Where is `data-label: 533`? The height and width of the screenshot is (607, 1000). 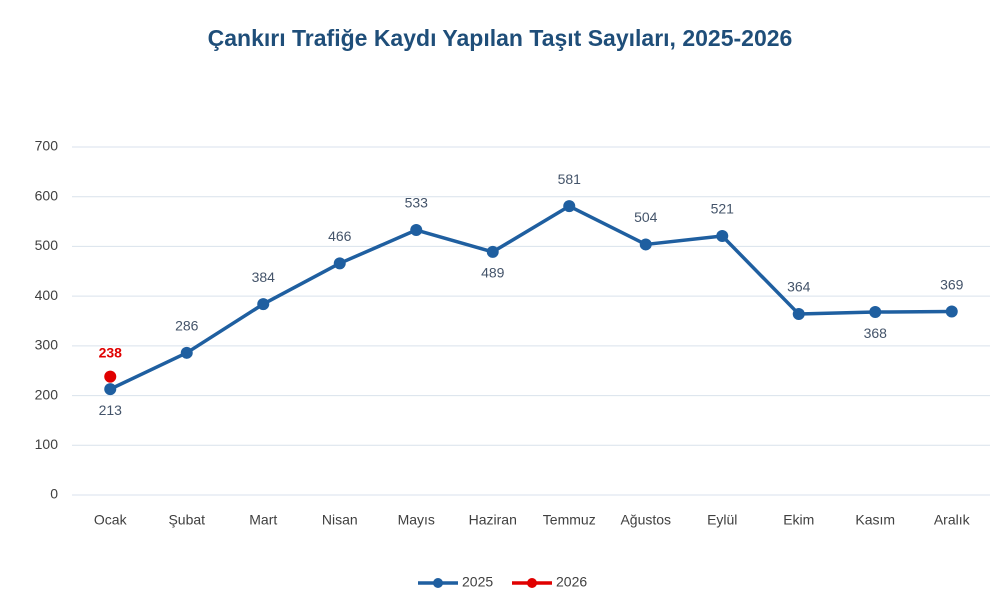 data-label: 533 is located at coordinates (417, 203).